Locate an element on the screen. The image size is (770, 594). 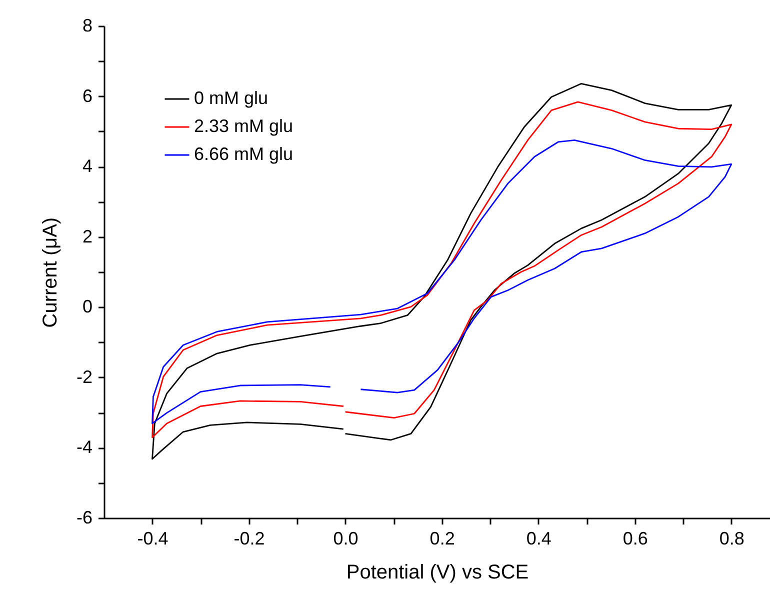
y-tick-label: 4 is located at coordinates (87, 166).